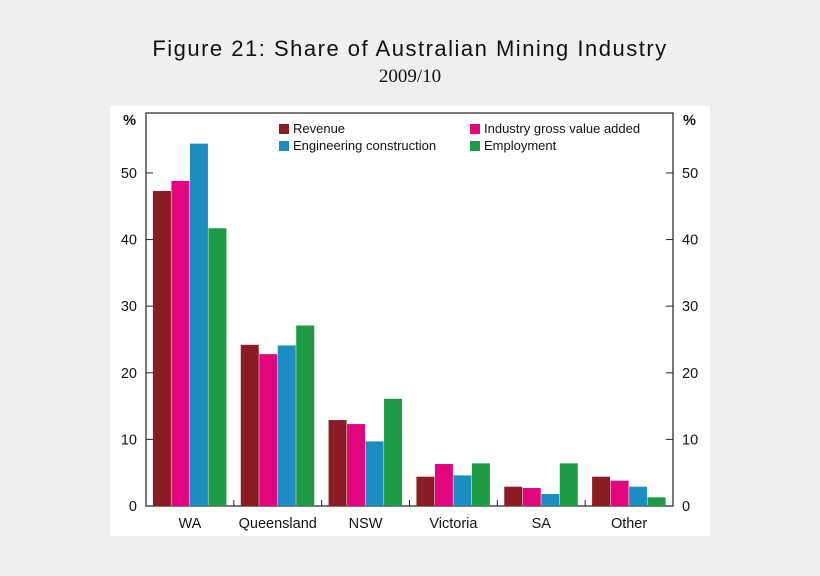 The height and width of the screenshot is (576, 820). What do you see at coordinates (284, 129) in the screenshot?
I see `legend-swatch-revenue` at bounding box center [284, 129].